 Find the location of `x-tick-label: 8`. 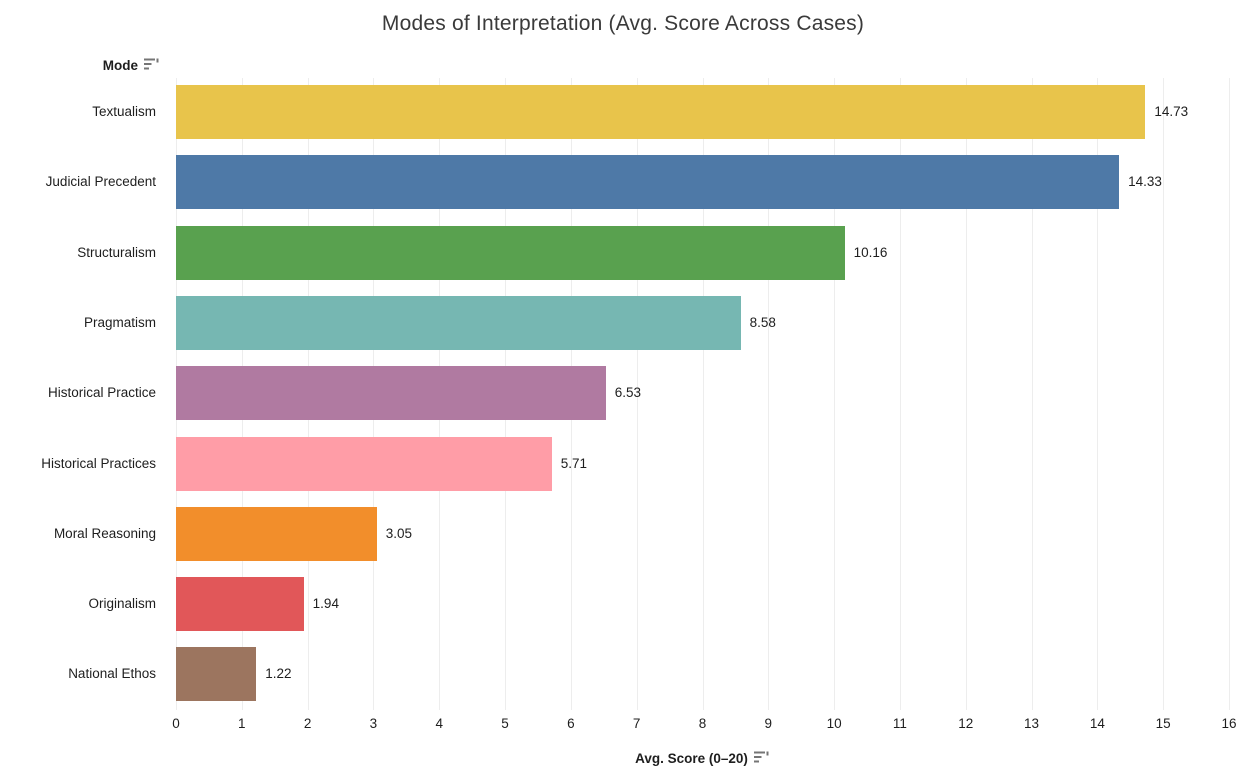

x-tick-label: 8 is located at coordinates (702, 723).